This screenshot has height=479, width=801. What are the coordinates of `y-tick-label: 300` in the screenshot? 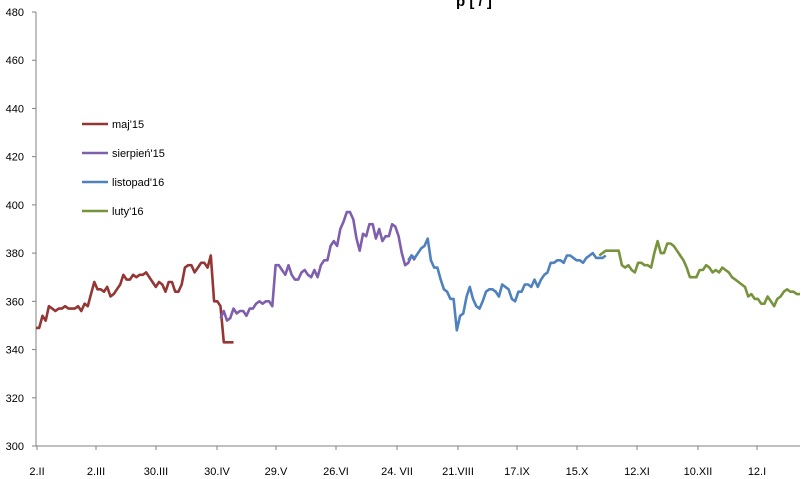 It's located at (15, 447).